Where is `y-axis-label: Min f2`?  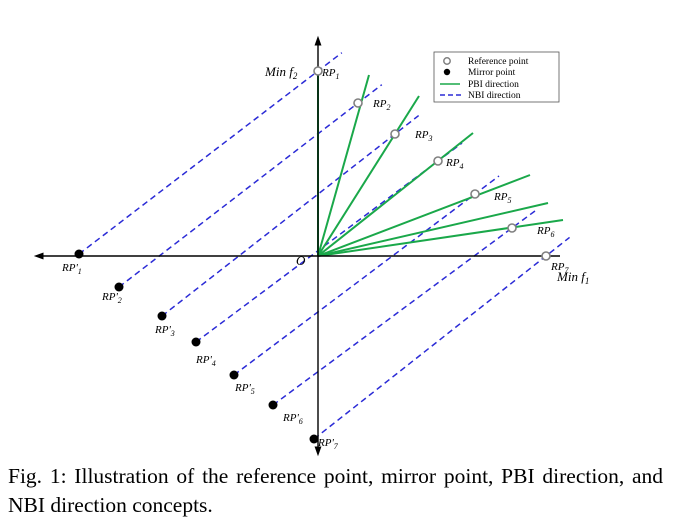
y-axis-label: Min f2 is located at coordinates (281, 72).